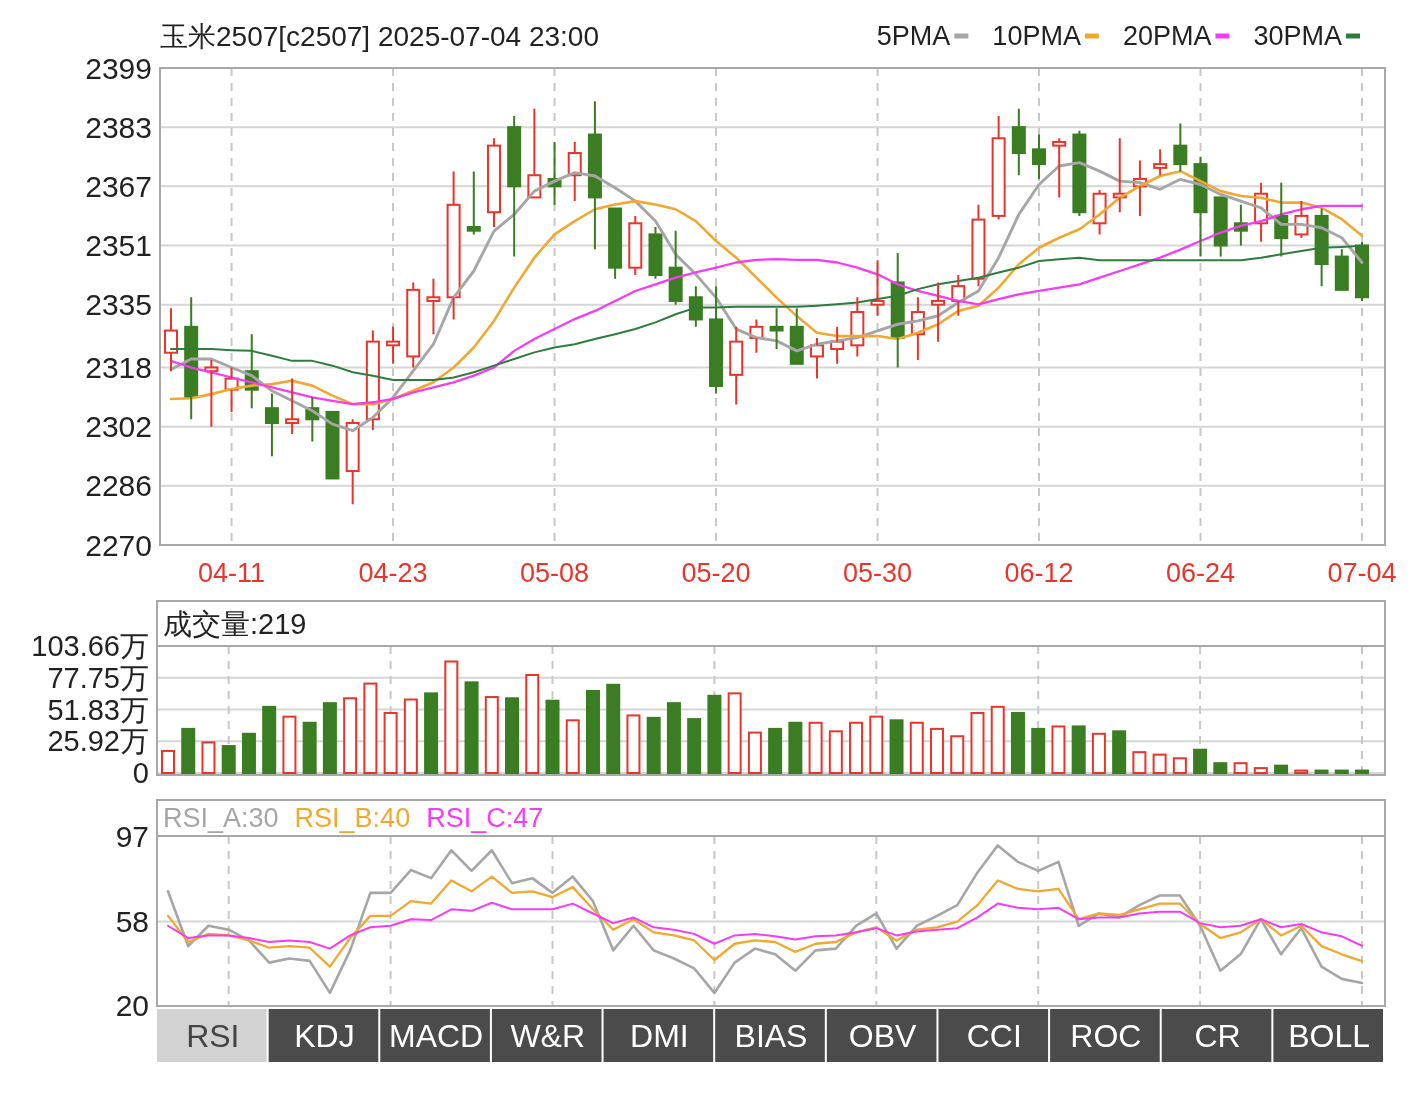 Image resolution: width=1422 pixels, height=1096 pixels. Describe the element at coordinates (436, 1035) in the screenshot. I see `text: MACD` at that location.